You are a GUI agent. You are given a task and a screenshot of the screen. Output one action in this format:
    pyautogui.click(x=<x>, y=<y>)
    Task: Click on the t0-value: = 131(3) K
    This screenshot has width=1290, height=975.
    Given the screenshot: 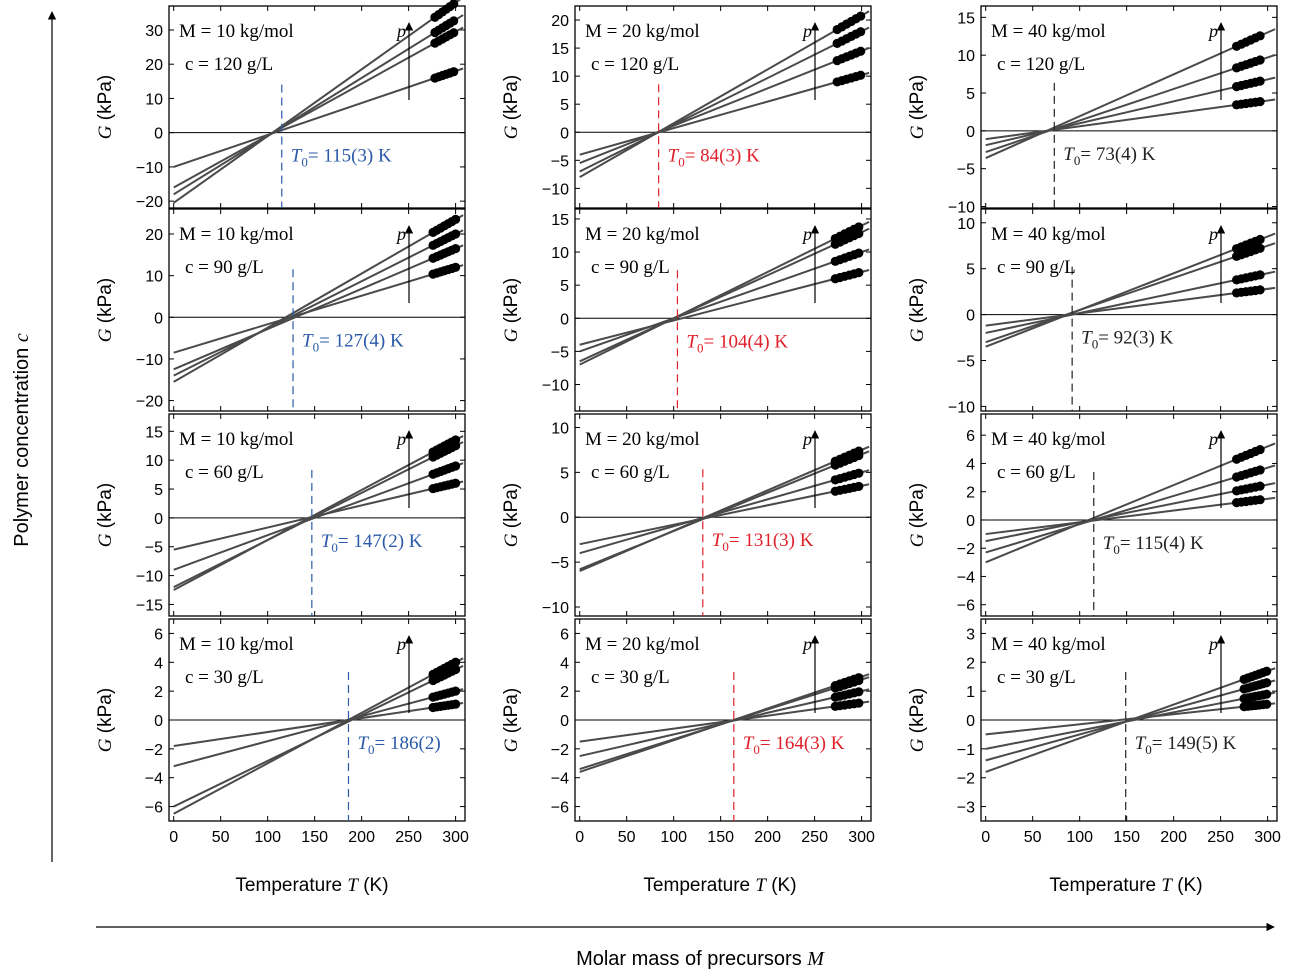 What is the action you would take?
    pyautogui.click(x=771, y=540)
    